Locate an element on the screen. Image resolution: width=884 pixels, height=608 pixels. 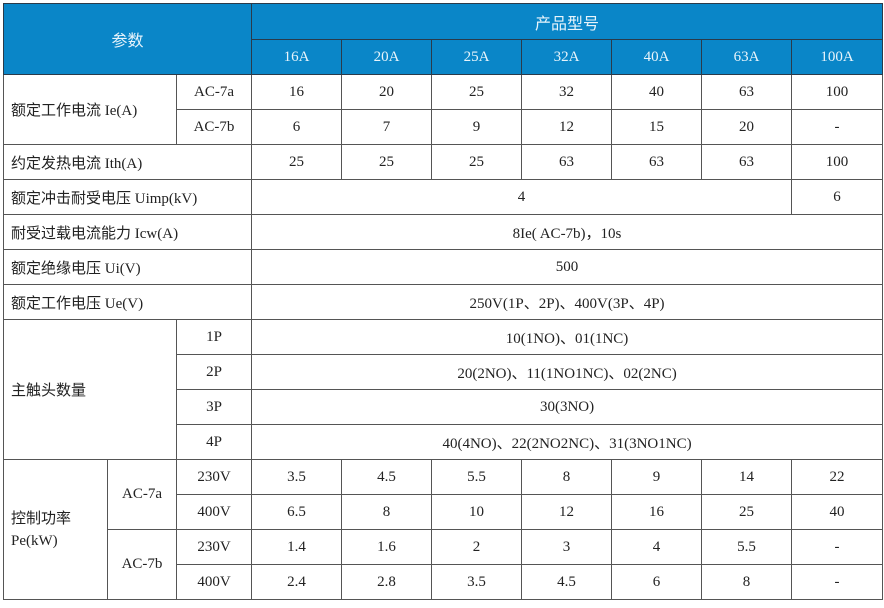
model-header: 32A is located at coordinates (567, 57).